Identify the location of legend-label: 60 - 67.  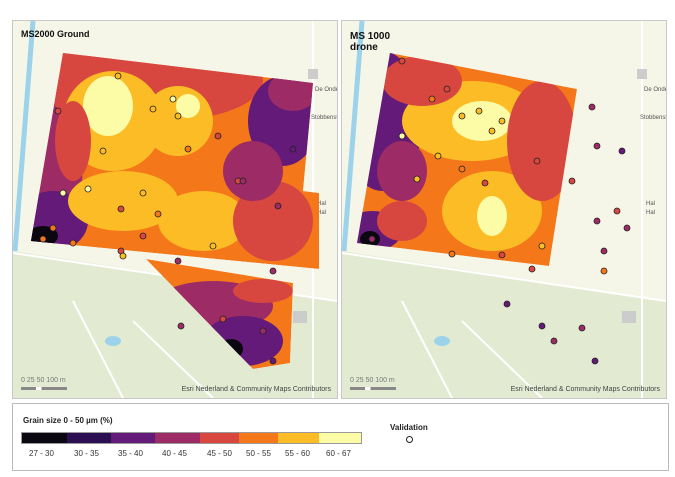
(338, 453).